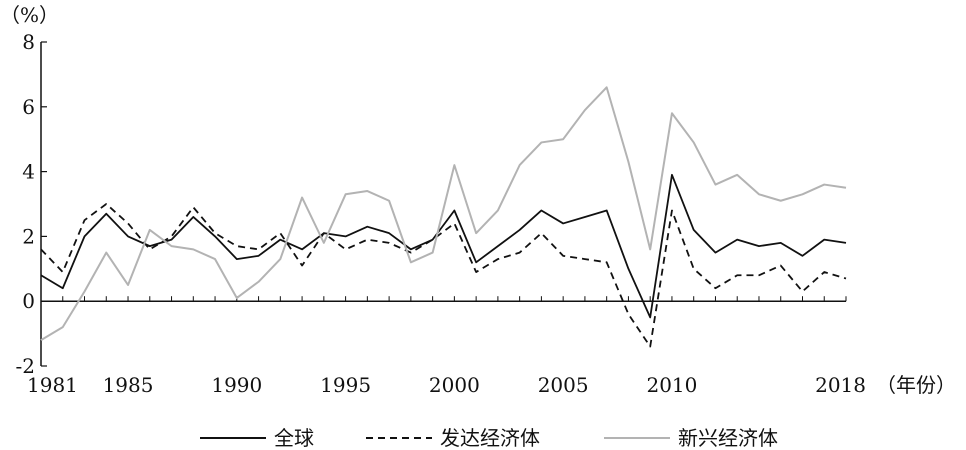 The height and width of the screenshot is (450, 966). I want to click on y-tick-label: 4, so click(28, 172).